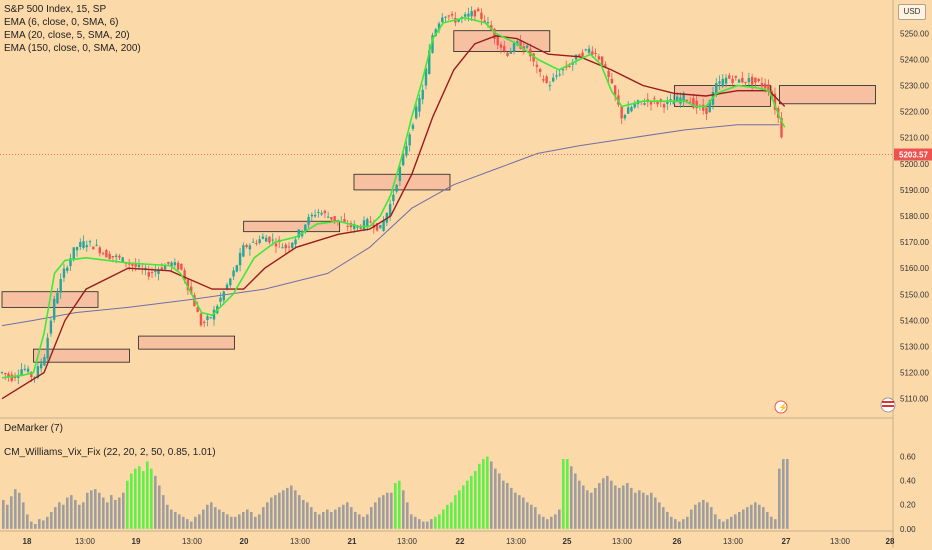 Image resolution: width=932 pixels, height=550 pixels. Describe the element at coordinates (72, 48) in the screenshot. I see `ema150-legend: EMA (150, close, 0, SMA, 200)` at that location.